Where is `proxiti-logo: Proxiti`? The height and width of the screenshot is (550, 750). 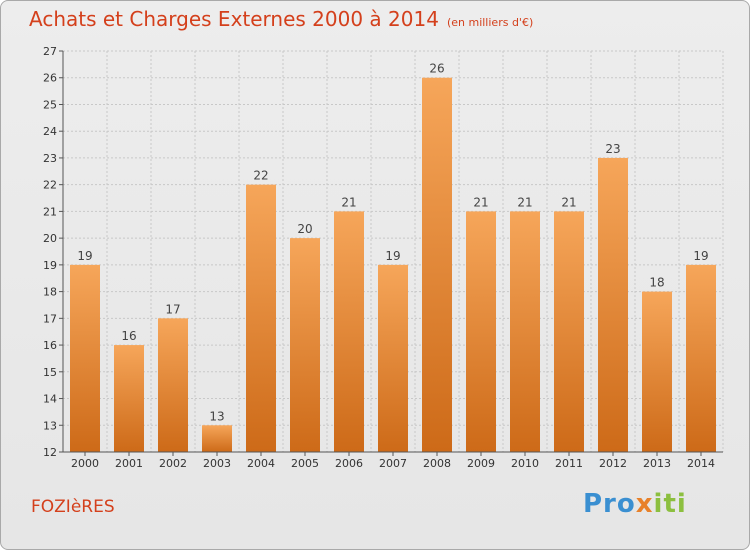
proxiti-logo: Proxiti is located at coordinates (635, 504).